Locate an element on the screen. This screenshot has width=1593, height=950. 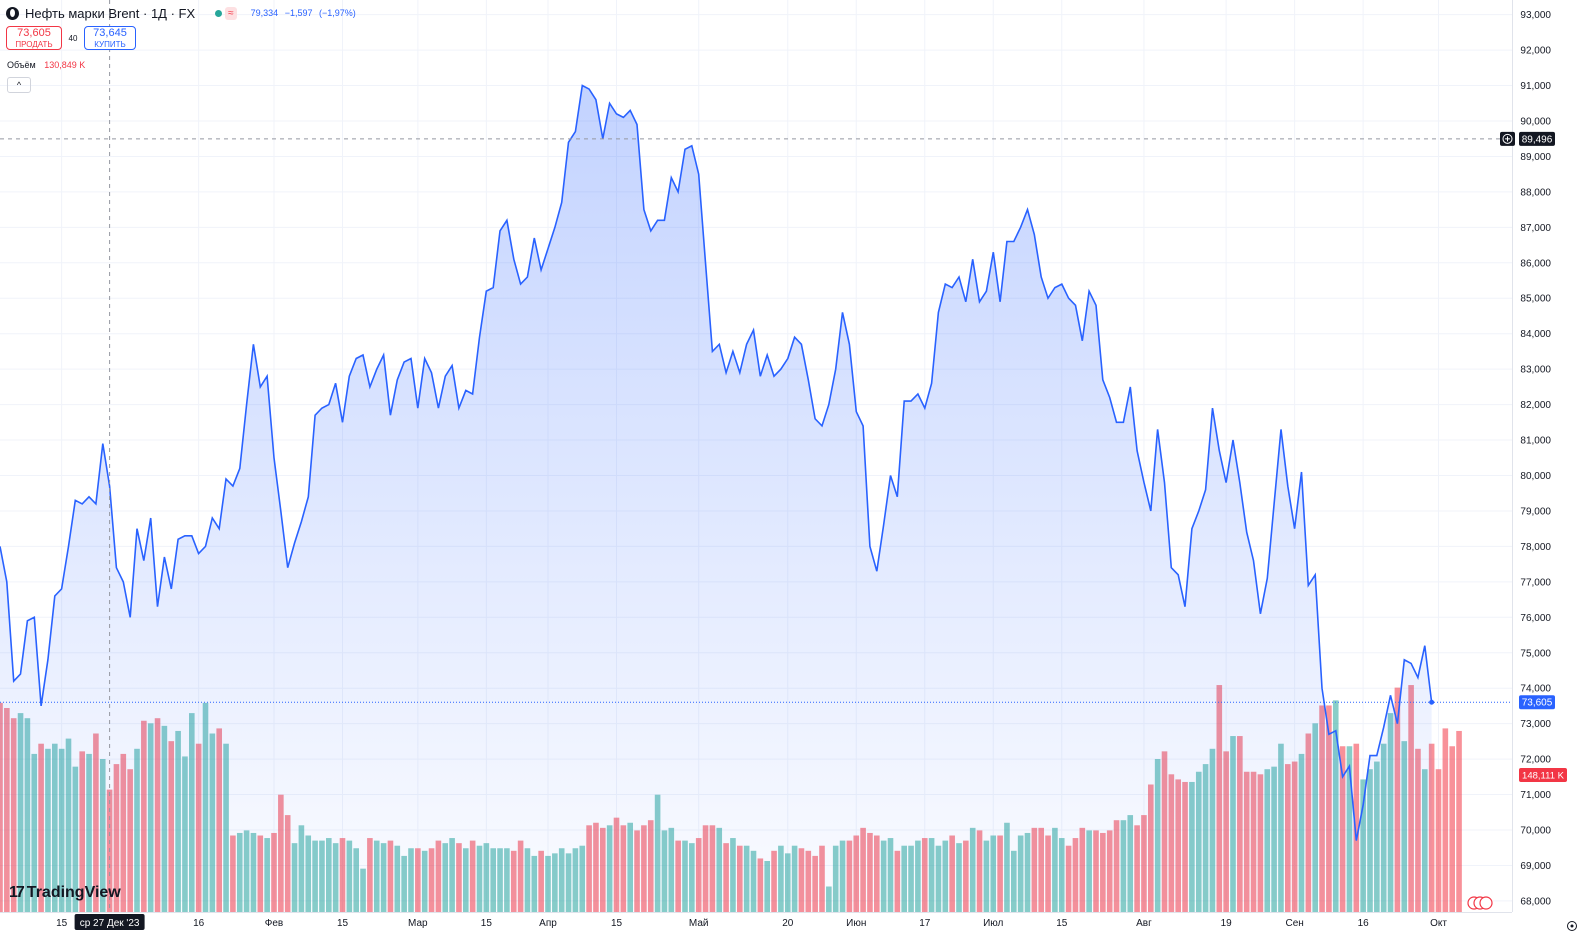
crosshair-time-label-bg is located at coordinates (109, 922).